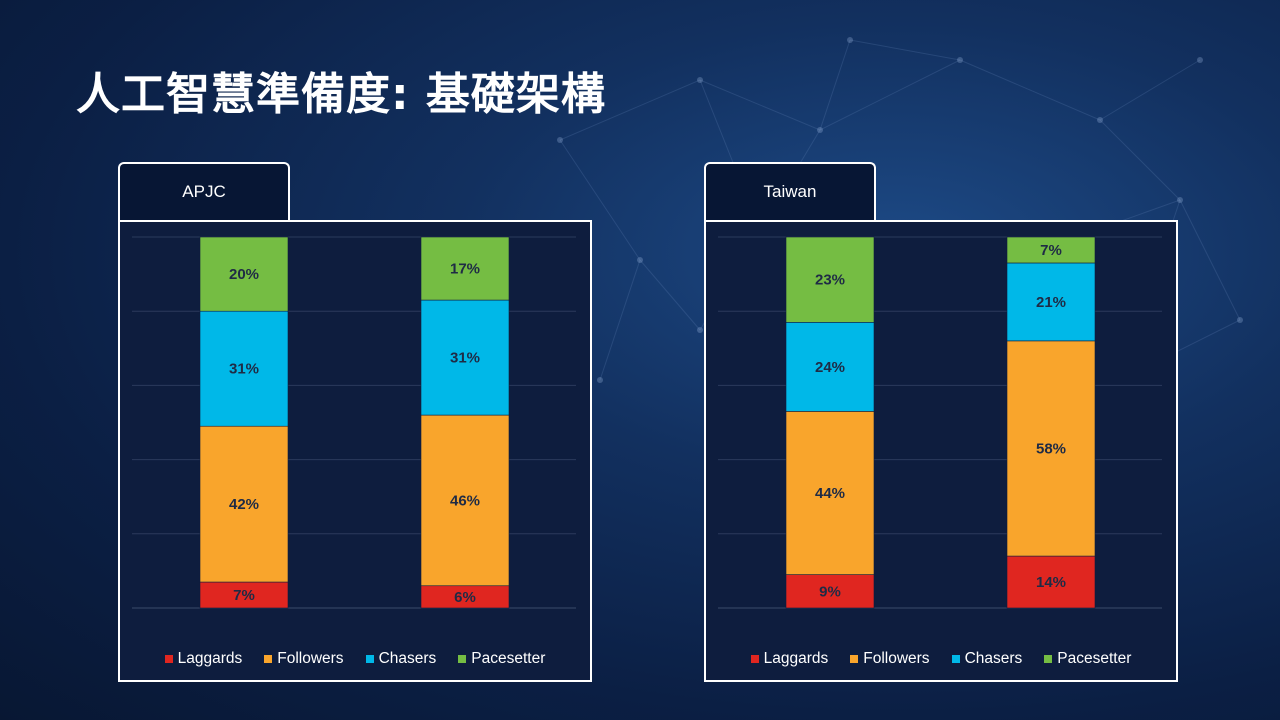 This screenshot has width=1280, height=720. Describe the element at coordinates (204, 191) in the screenshot. I see `panel-tab-apjc: APJC` at that location.